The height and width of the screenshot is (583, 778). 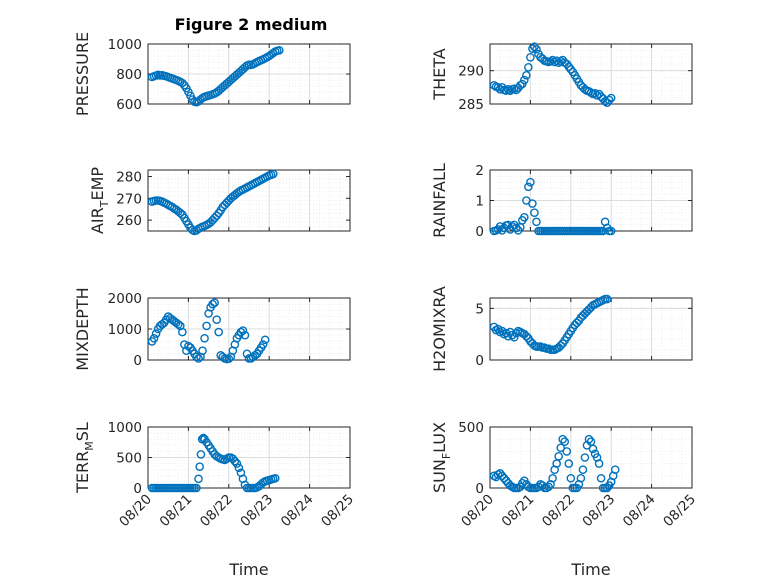 I want to click on subplot-3: 260 270 280 AIRTEMP, so click(x=219, y=201).